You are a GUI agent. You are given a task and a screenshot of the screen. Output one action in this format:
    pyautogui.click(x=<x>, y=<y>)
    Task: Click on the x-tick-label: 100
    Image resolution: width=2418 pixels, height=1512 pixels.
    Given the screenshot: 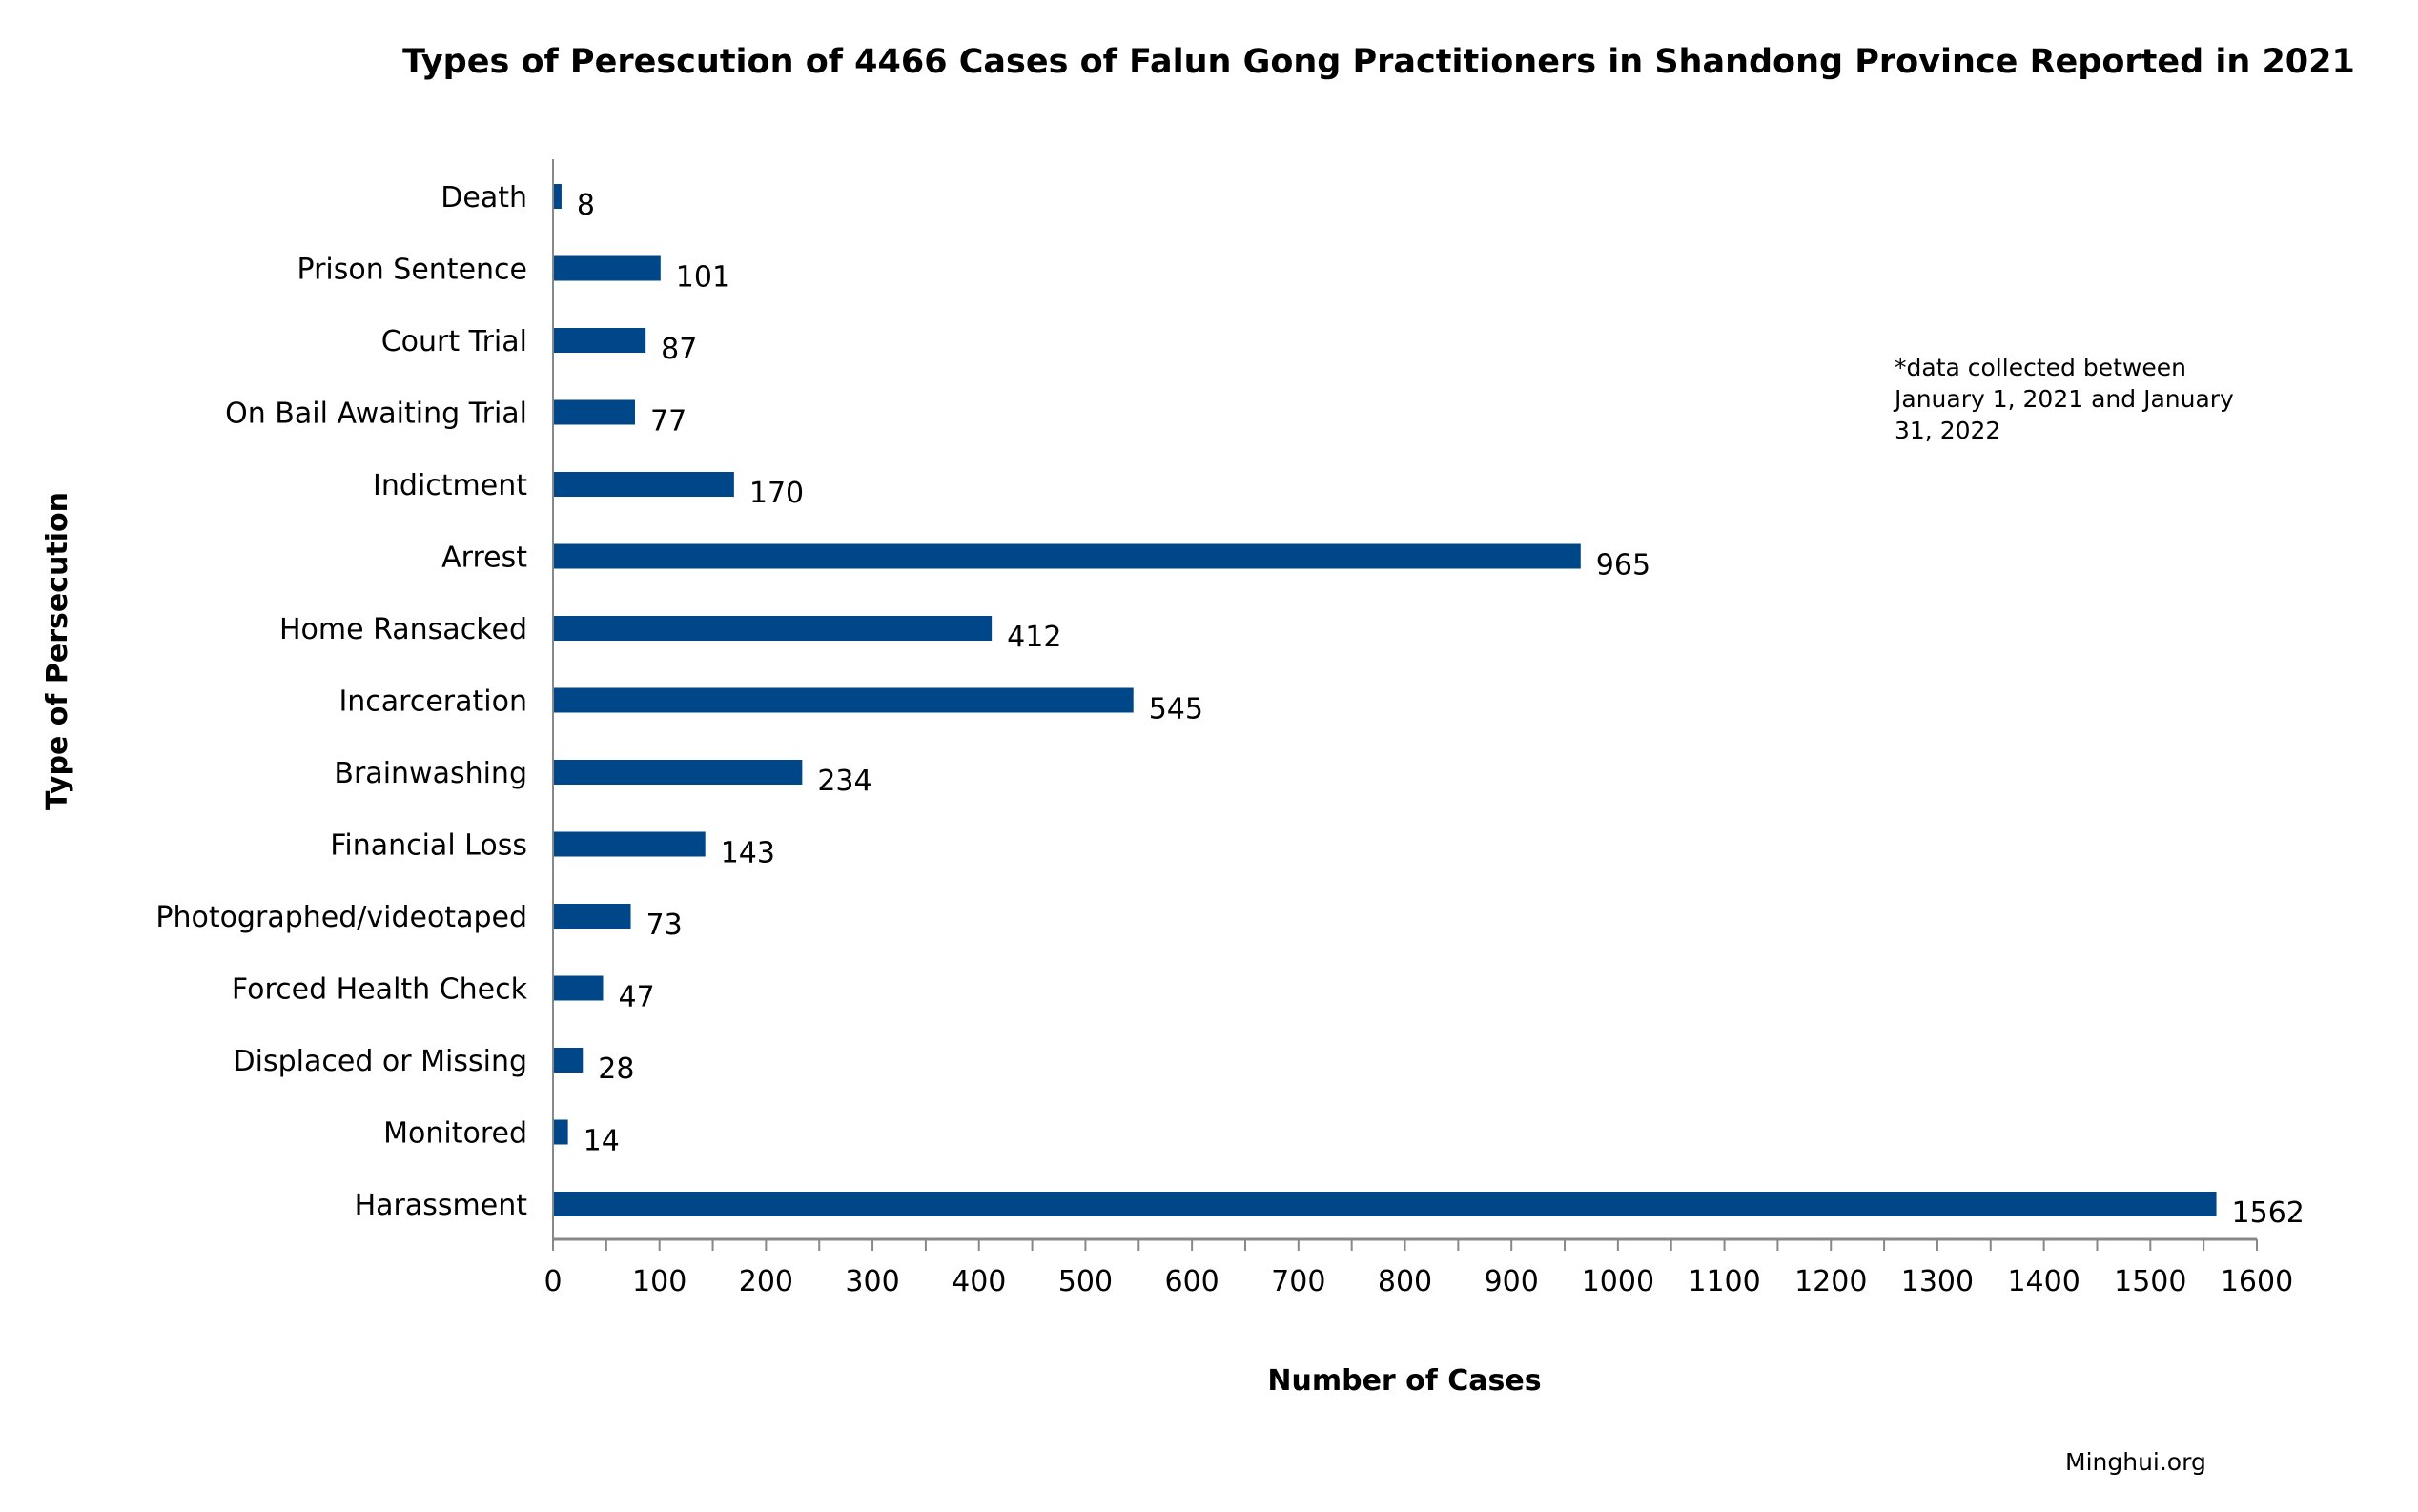 What is the action you would take?
    pyautogui.click(x=659, y=1281)
    